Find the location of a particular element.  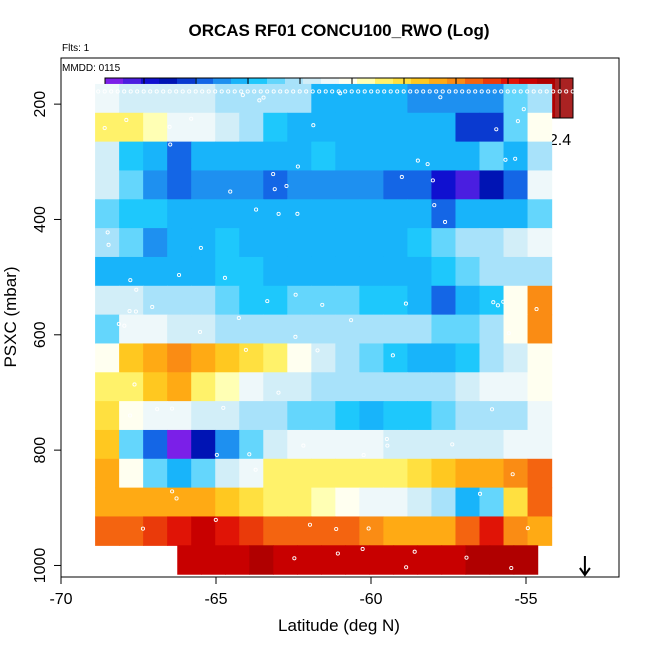

x-axis: -70 -65 -60 -55 is located at coordinates (293, 592).